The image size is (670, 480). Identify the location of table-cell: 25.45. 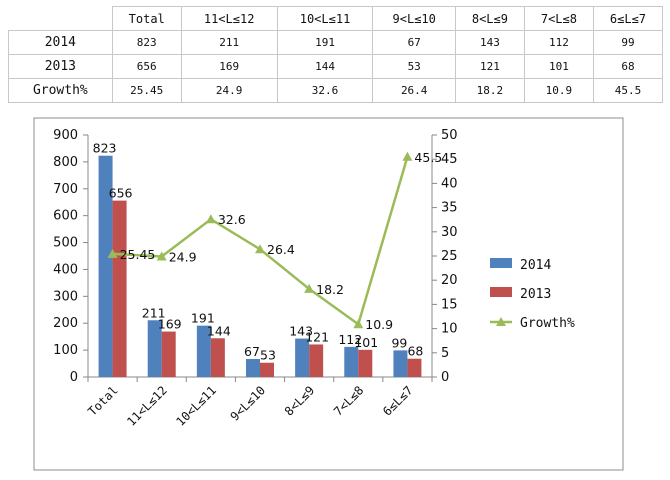
(146, 90).